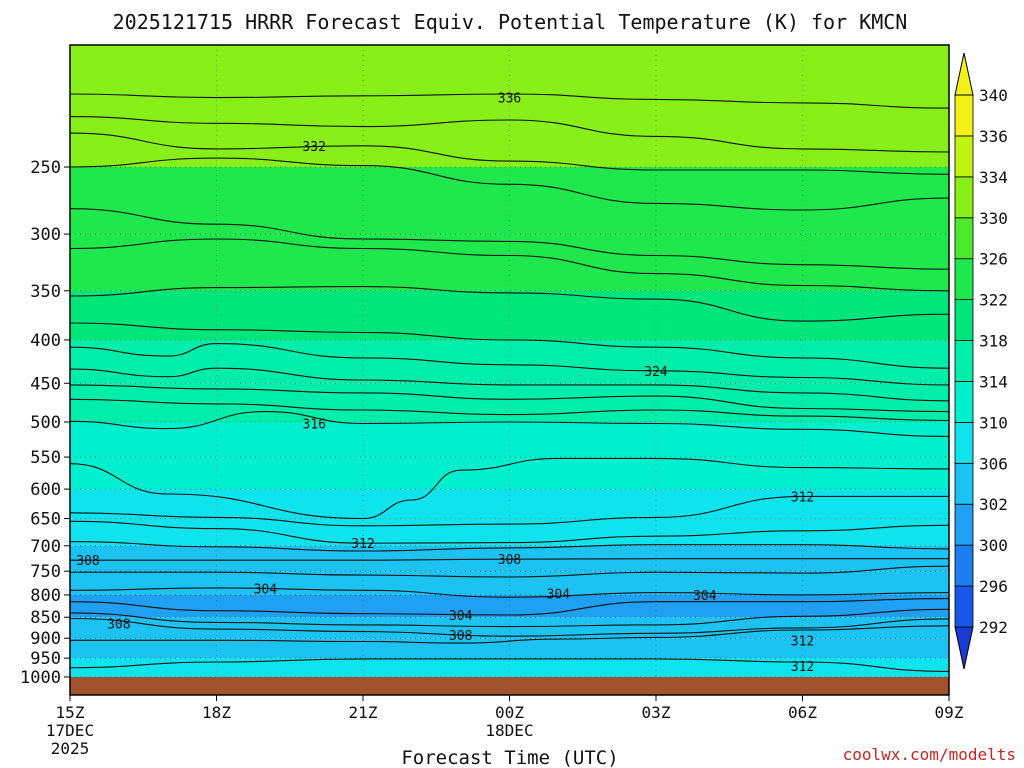  I want to click on contour-label: 332, so click(313, 147).